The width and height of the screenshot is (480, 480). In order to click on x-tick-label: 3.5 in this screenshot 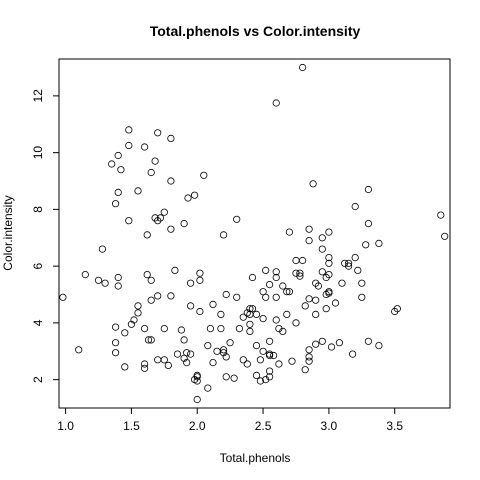, I will do `click(394, 426)`.